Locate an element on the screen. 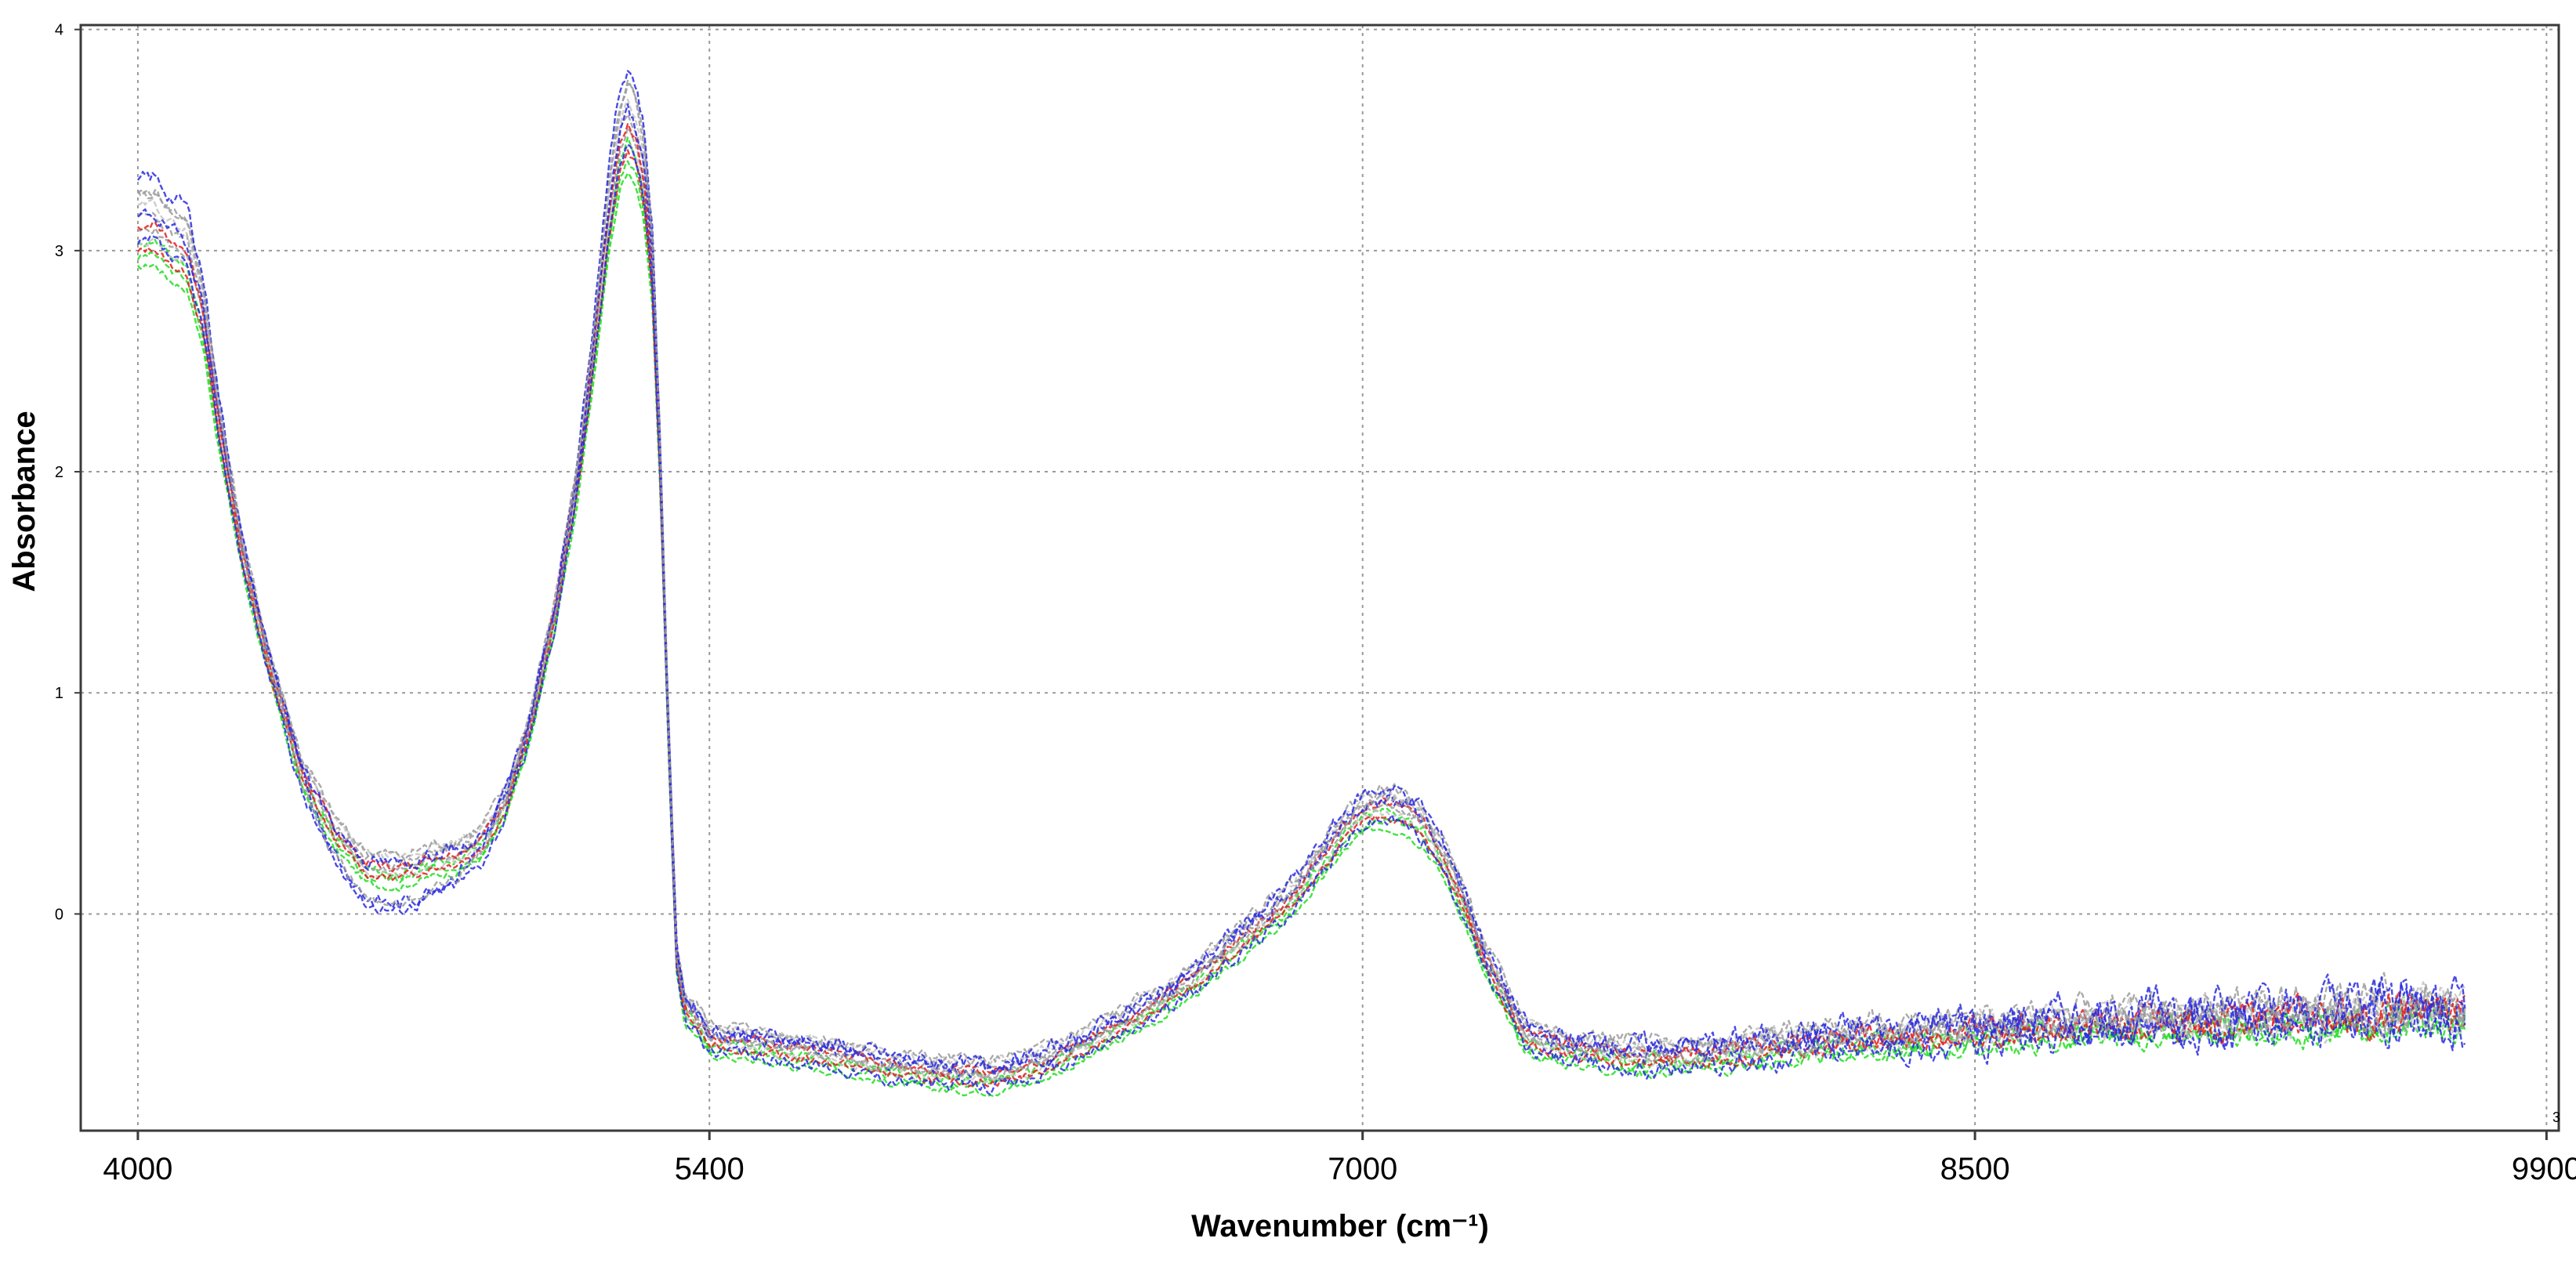 The height and width of the screenshot is (1267, 2576). y-tick-label: 0 is located at coordinates (59, 914).